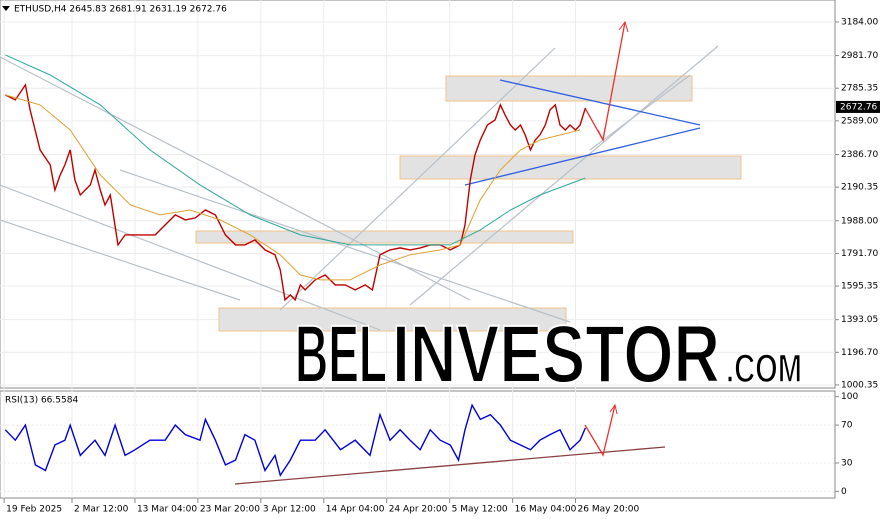 The height and width of the screenshot is (519, 882). What do you see at coordinates (480, 510) in the screenshot?
I see `x-tick-label: 5 May 12:00` at bounding box center [480, 510].